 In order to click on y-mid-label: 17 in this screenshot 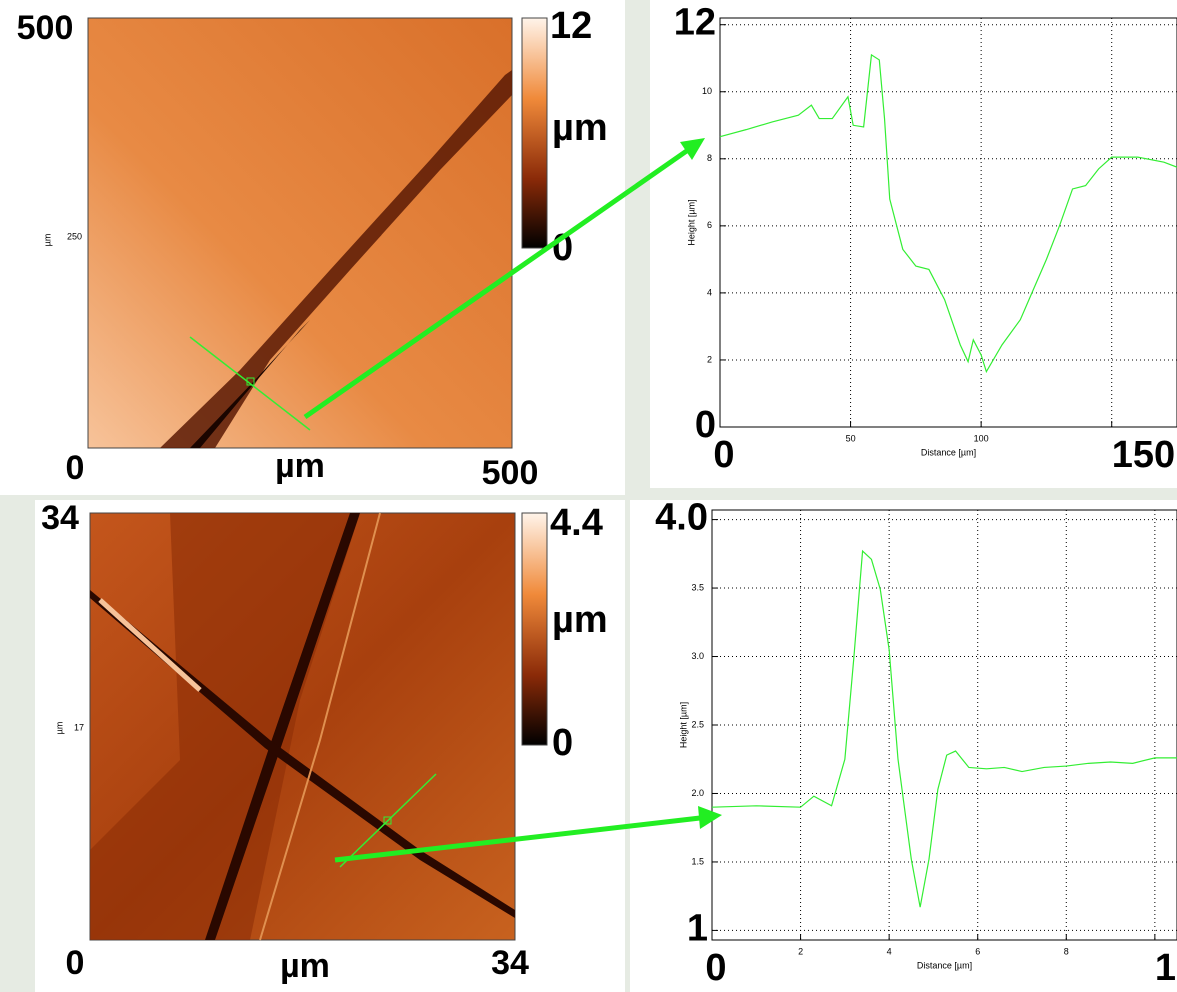, I will do `click(79, 727)`.